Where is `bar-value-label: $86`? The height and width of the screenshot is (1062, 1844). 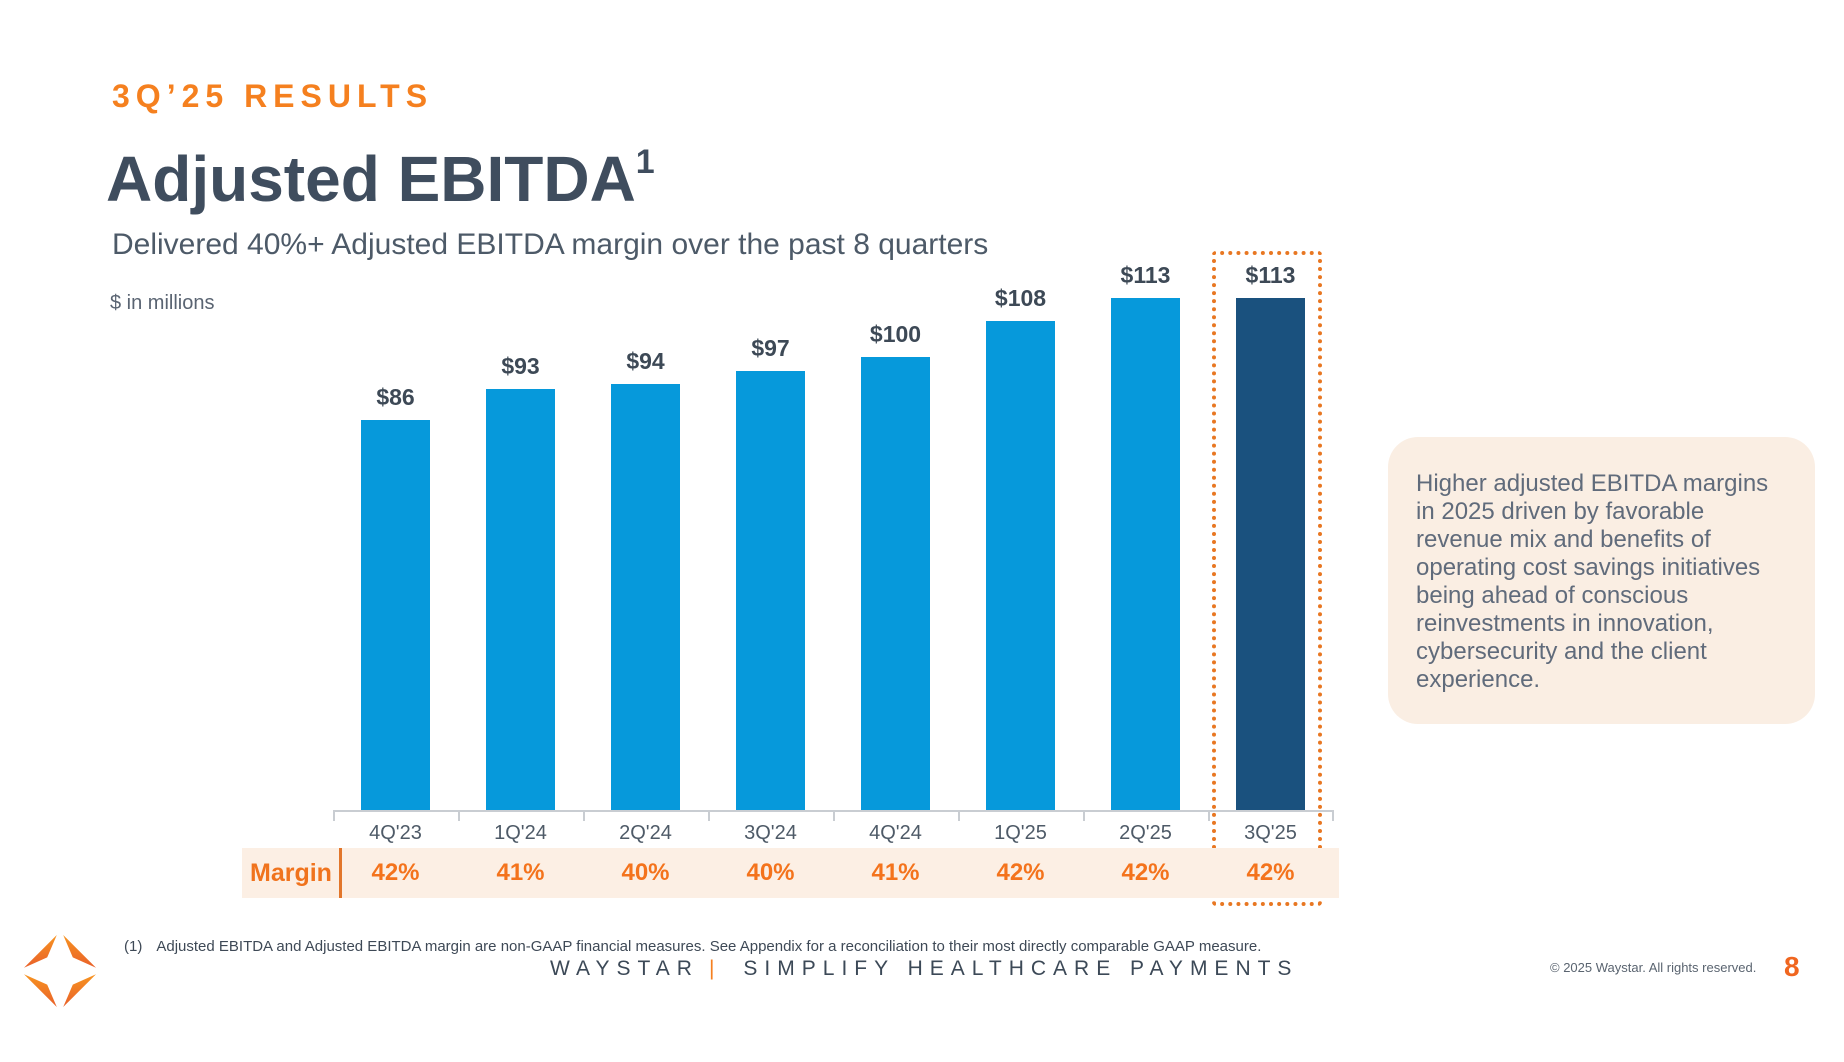
bar-value-label: $86 is located at coordinates (395, 397).